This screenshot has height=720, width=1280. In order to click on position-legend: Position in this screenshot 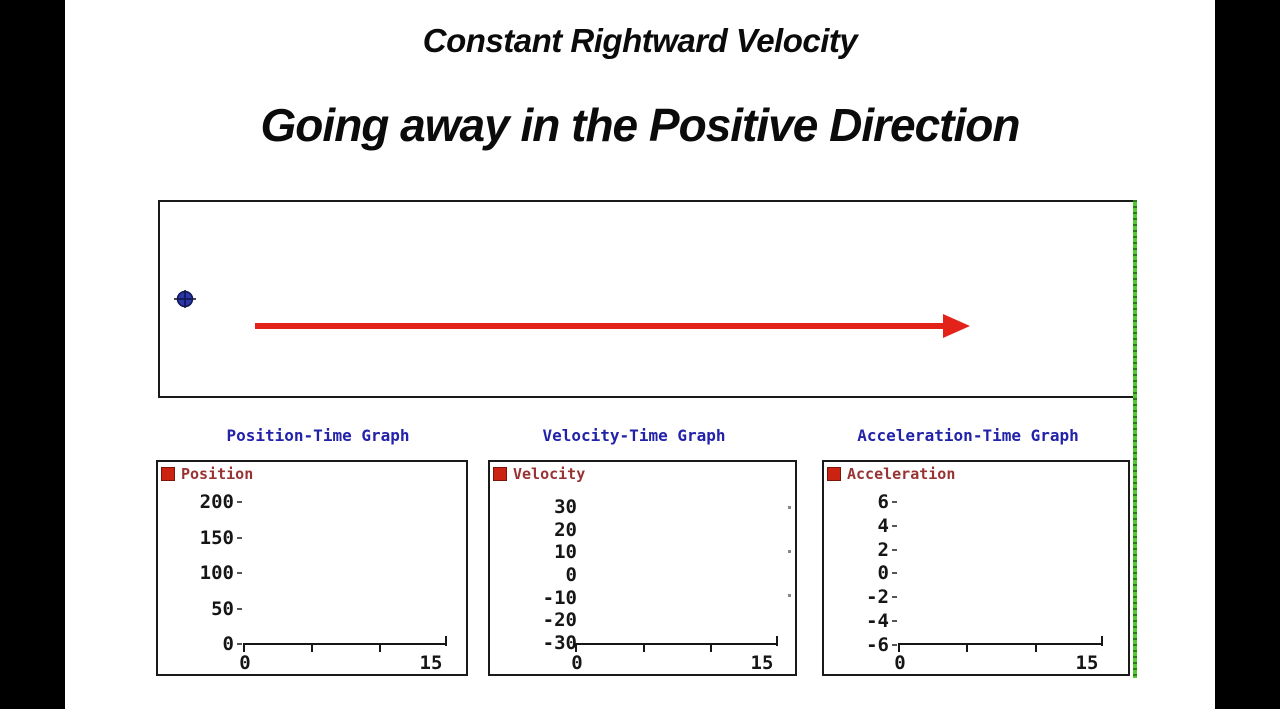, I will do `click(207, 474)`.